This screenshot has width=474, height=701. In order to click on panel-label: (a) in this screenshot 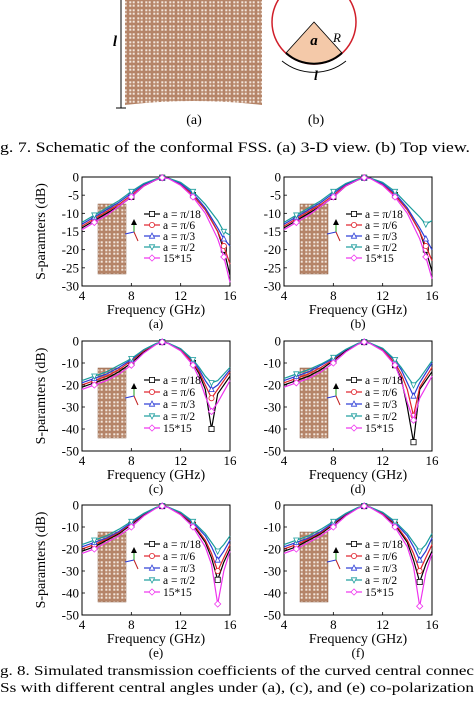, I will do `click(156, 323)`.